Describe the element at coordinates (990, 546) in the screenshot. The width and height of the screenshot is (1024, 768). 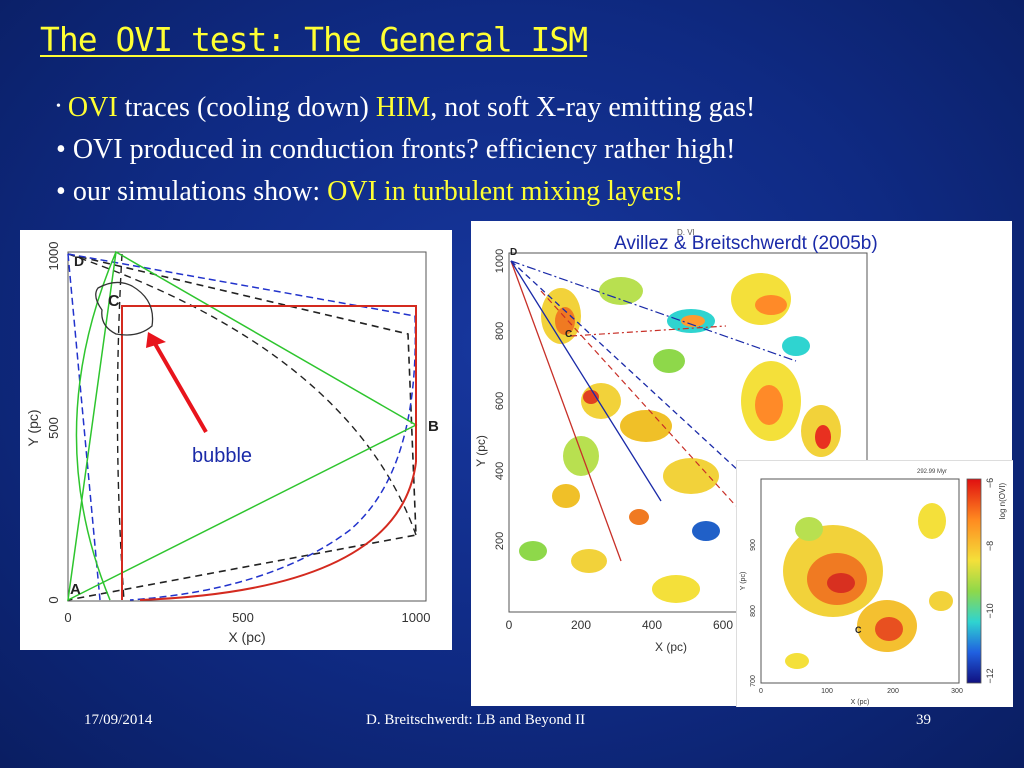
I see `colorbar-tick-8: −8` at that location.